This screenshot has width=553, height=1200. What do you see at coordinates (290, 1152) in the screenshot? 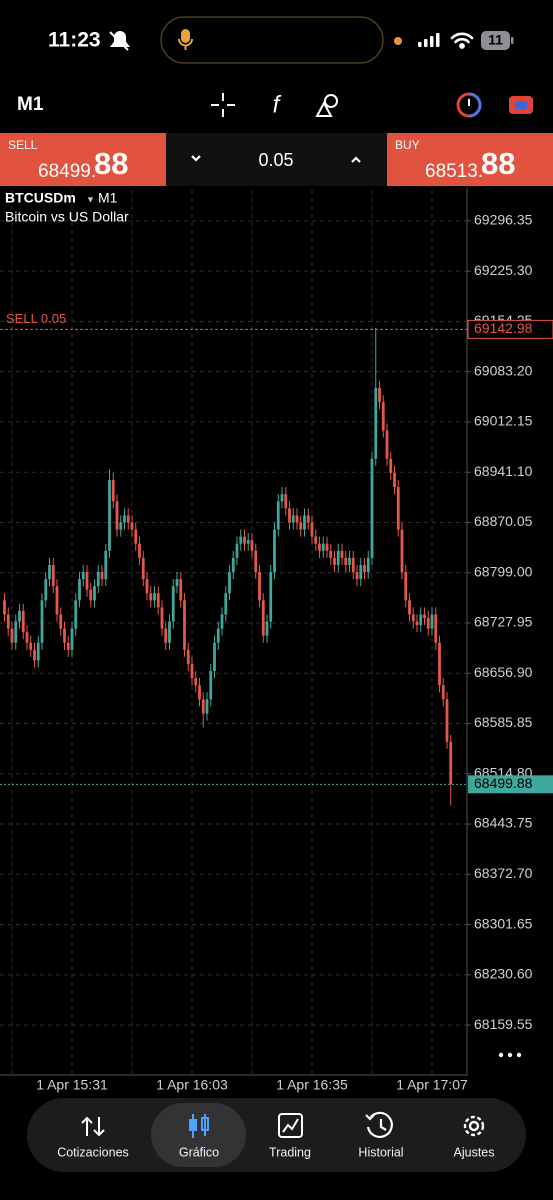
I see `tab-label: Trading` at bounding box center [290, 1152].